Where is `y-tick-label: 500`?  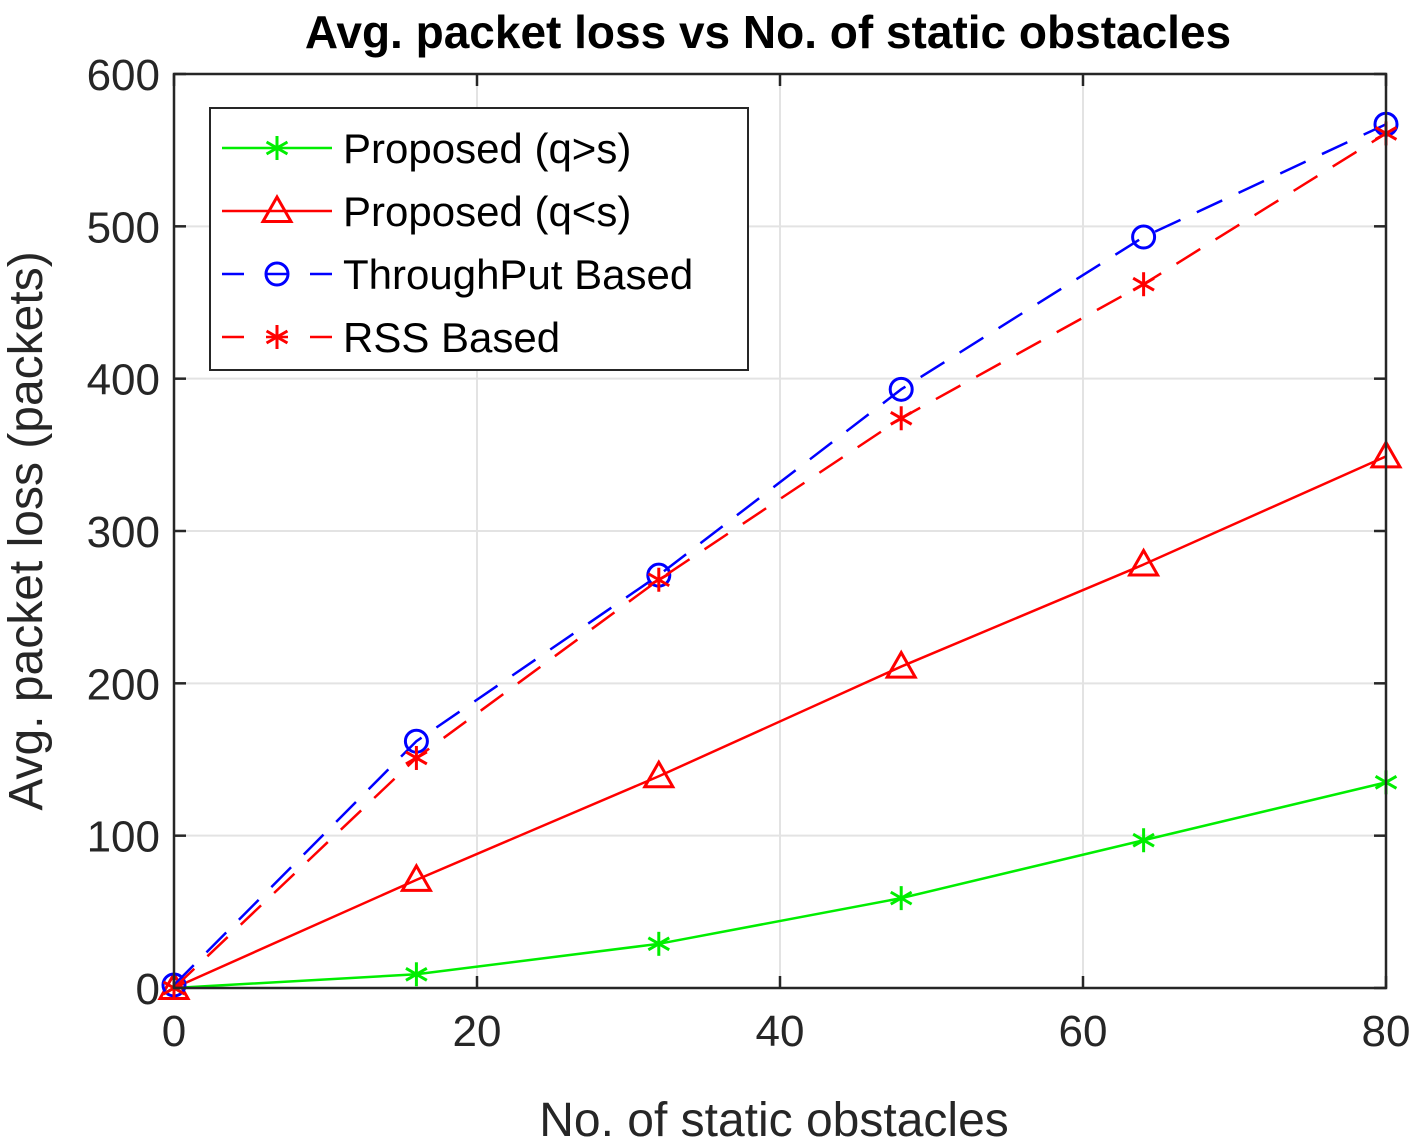
y-tick-label: 500 is located at coordinates (123, 227).